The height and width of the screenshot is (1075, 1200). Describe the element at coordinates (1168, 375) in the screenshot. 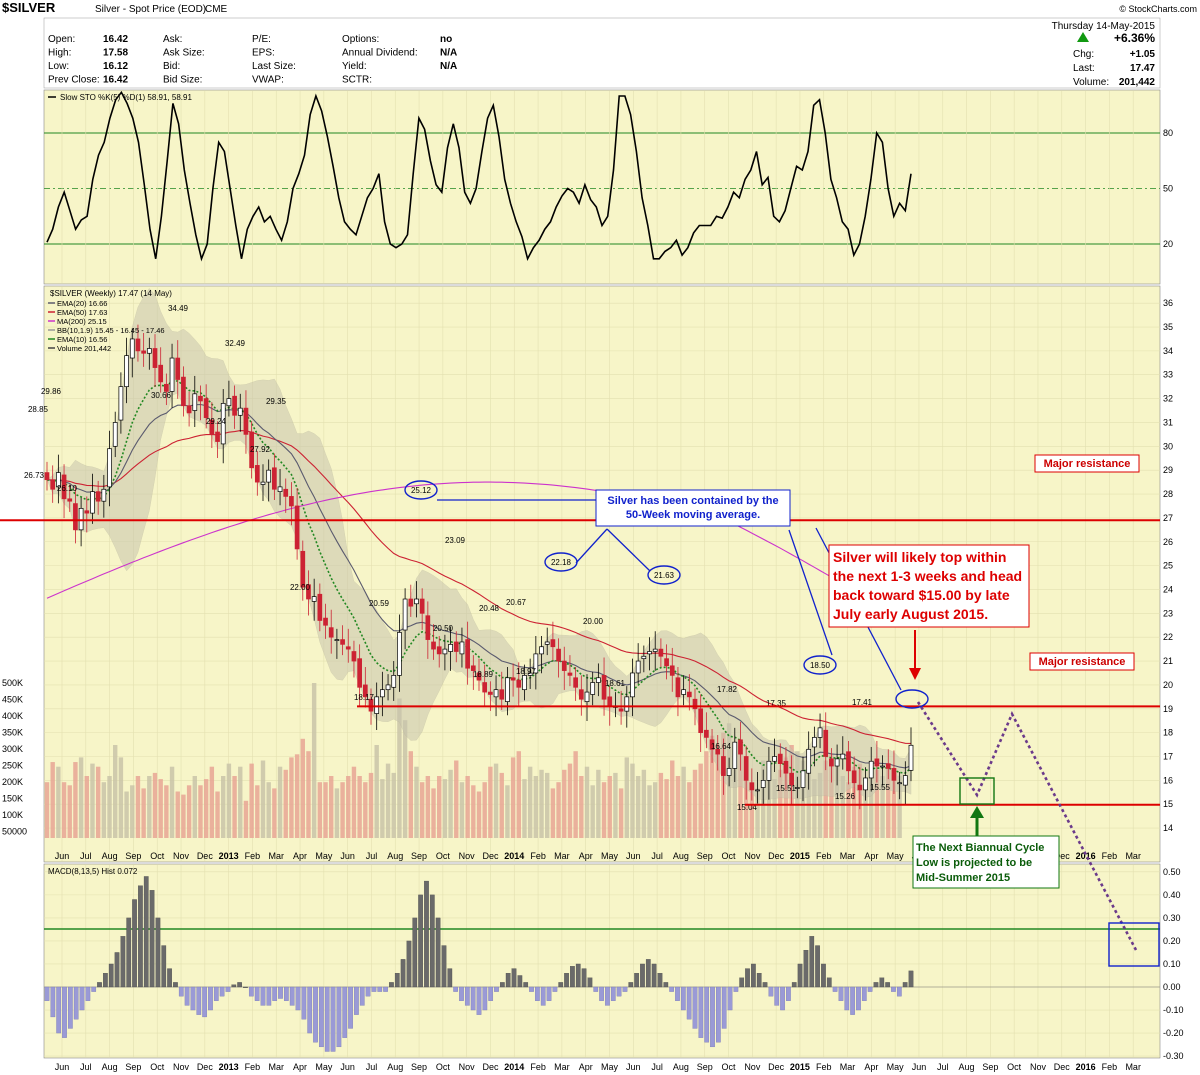

I see `price-tick: 33` at that location.